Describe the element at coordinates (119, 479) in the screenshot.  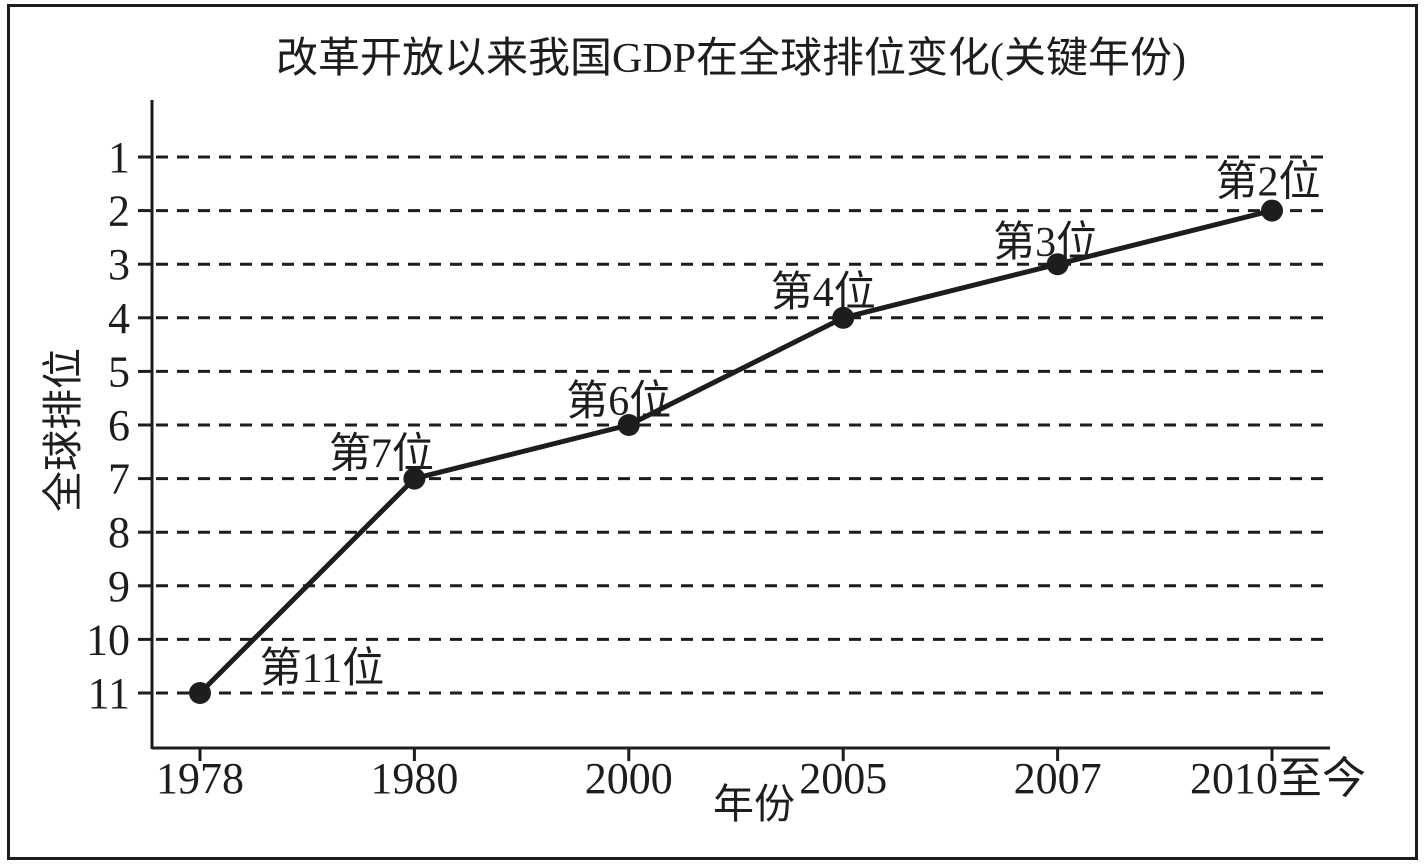
I see `y-tick-label: 7` at that location.